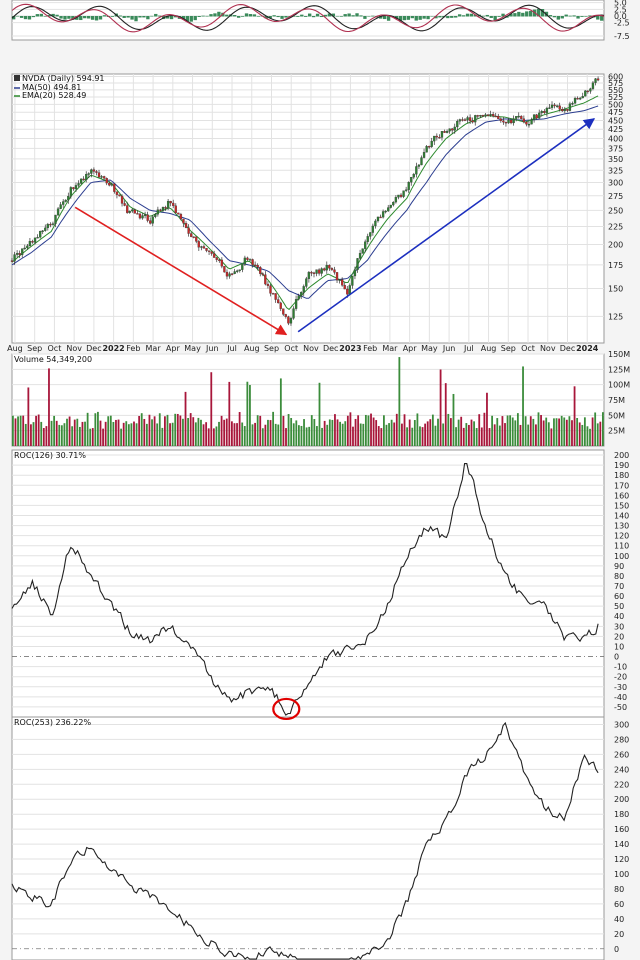  Describe the element at coordinates (621, 536) in the screenshot. I see `roc126-tick-label: 120` at that location.